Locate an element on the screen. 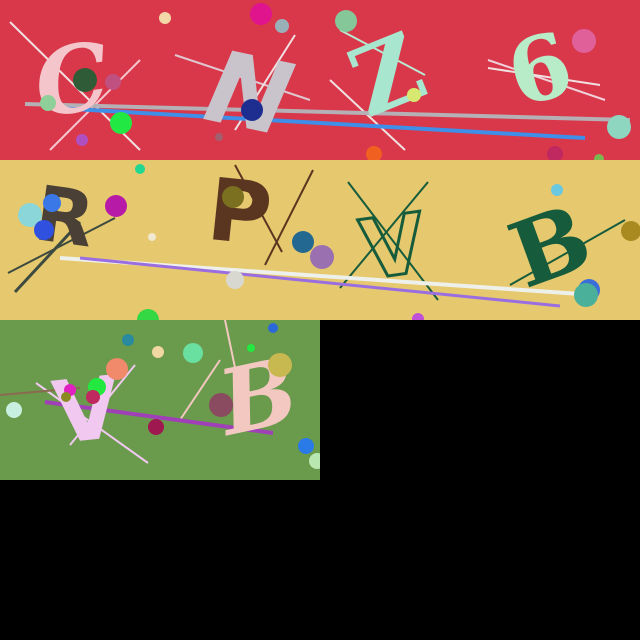 This screenshot has width=640, height=640. captcha-char: N is located at coordinates (249, 94).